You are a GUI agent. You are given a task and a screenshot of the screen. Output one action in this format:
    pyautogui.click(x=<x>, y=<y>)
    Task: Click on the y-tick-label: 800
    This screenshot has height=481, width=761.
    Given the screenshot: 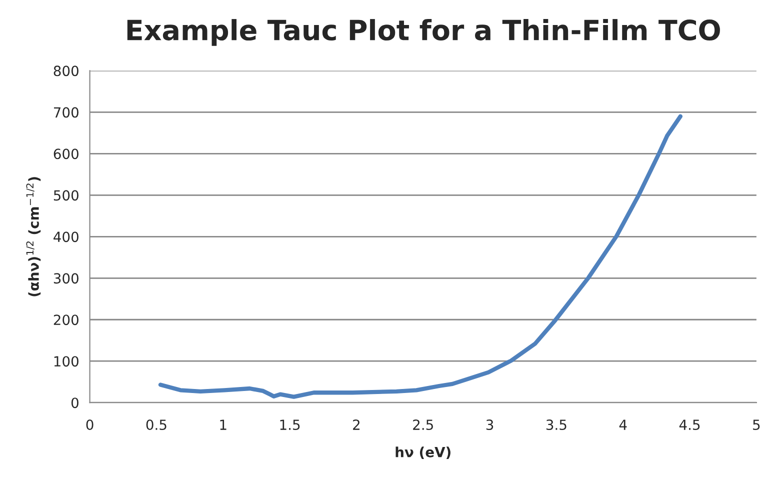 What is the action you would take?
    pyautogui.click(x=66, y=71)
    